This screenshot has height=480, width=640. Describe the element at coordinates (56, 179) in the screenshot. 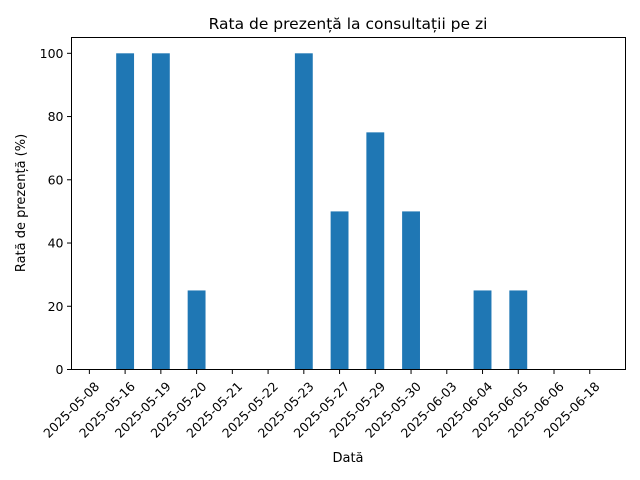

I see `y-tick-label-60: 60` at that location.